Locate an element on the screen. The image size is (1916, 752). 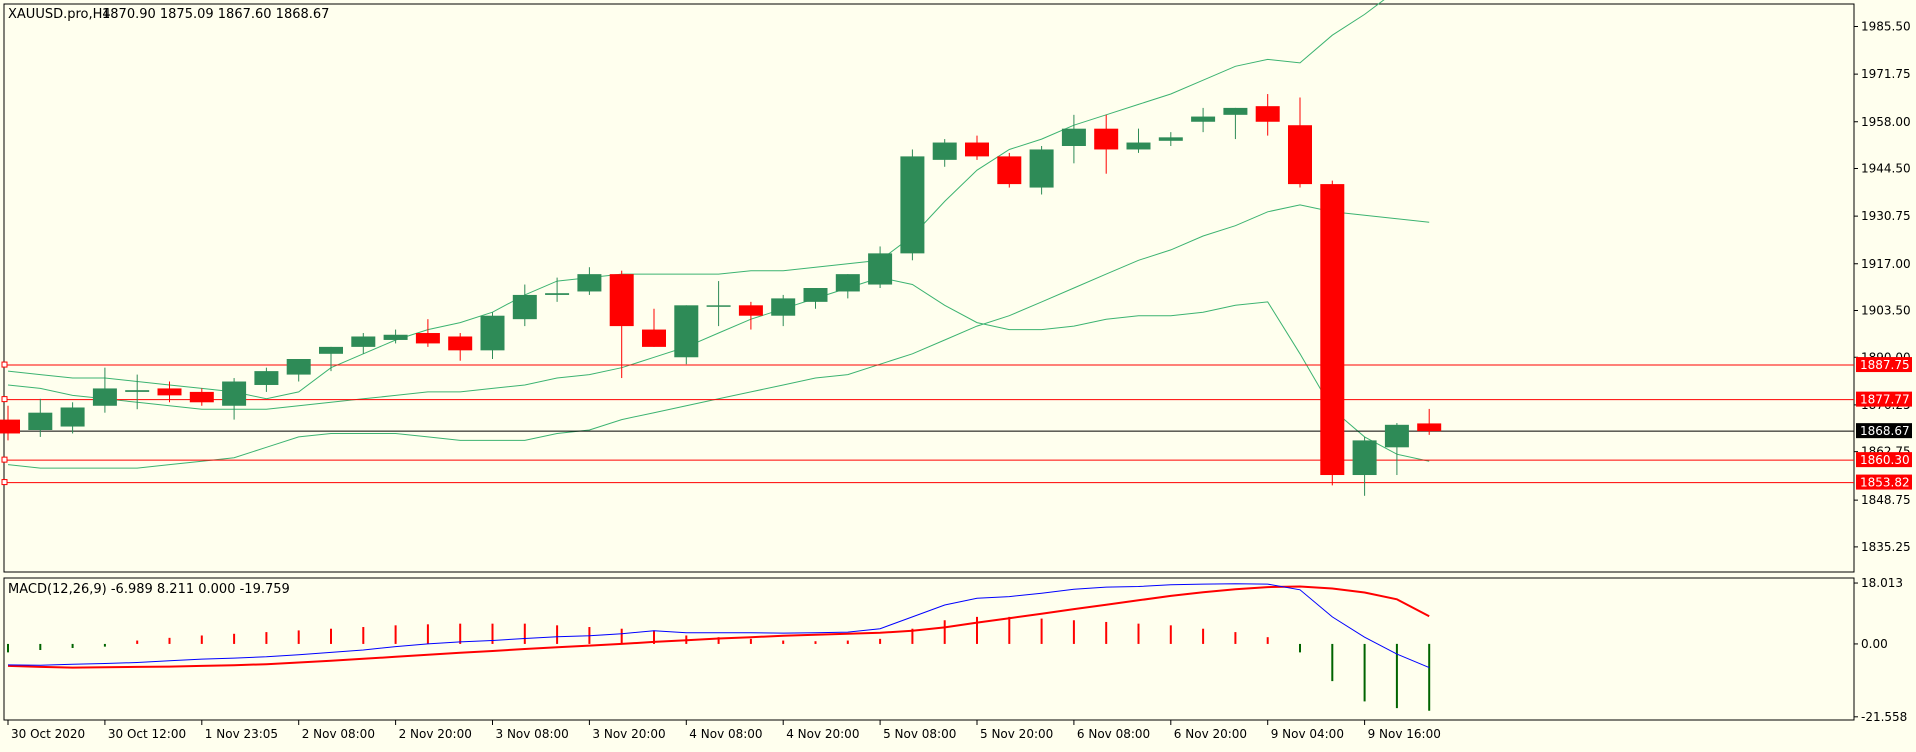
current-price-tag is located at coordinates (1884, 431).